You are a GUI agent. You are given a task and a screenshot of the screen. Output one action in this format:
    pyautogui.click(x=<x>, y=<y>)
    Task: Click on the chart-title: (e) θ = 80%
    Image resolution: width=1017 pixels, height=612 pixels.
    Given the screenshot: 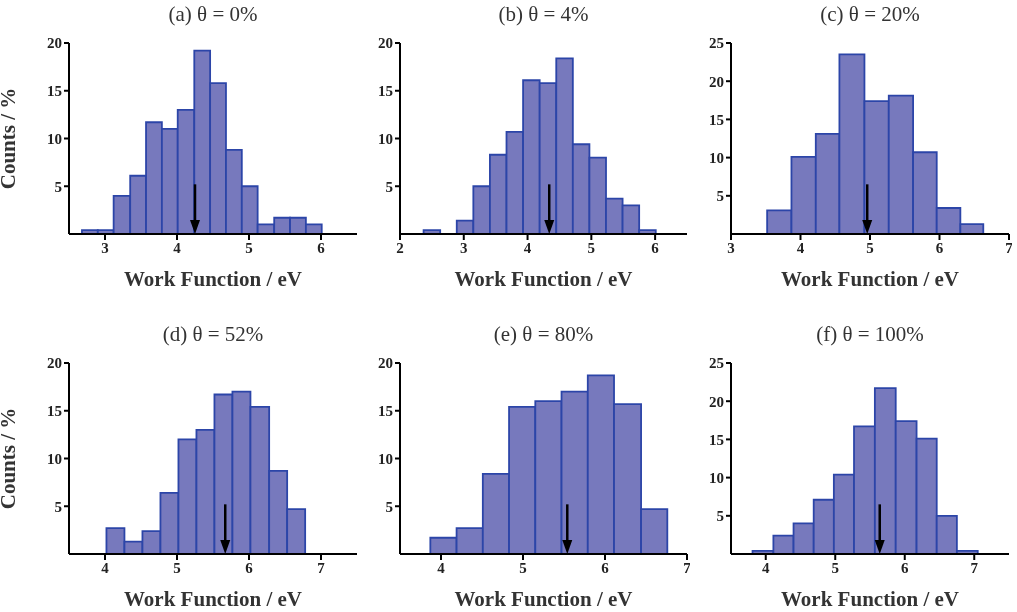 What is the action you would take?
    pyautogui.click(x=543, y=334)
    